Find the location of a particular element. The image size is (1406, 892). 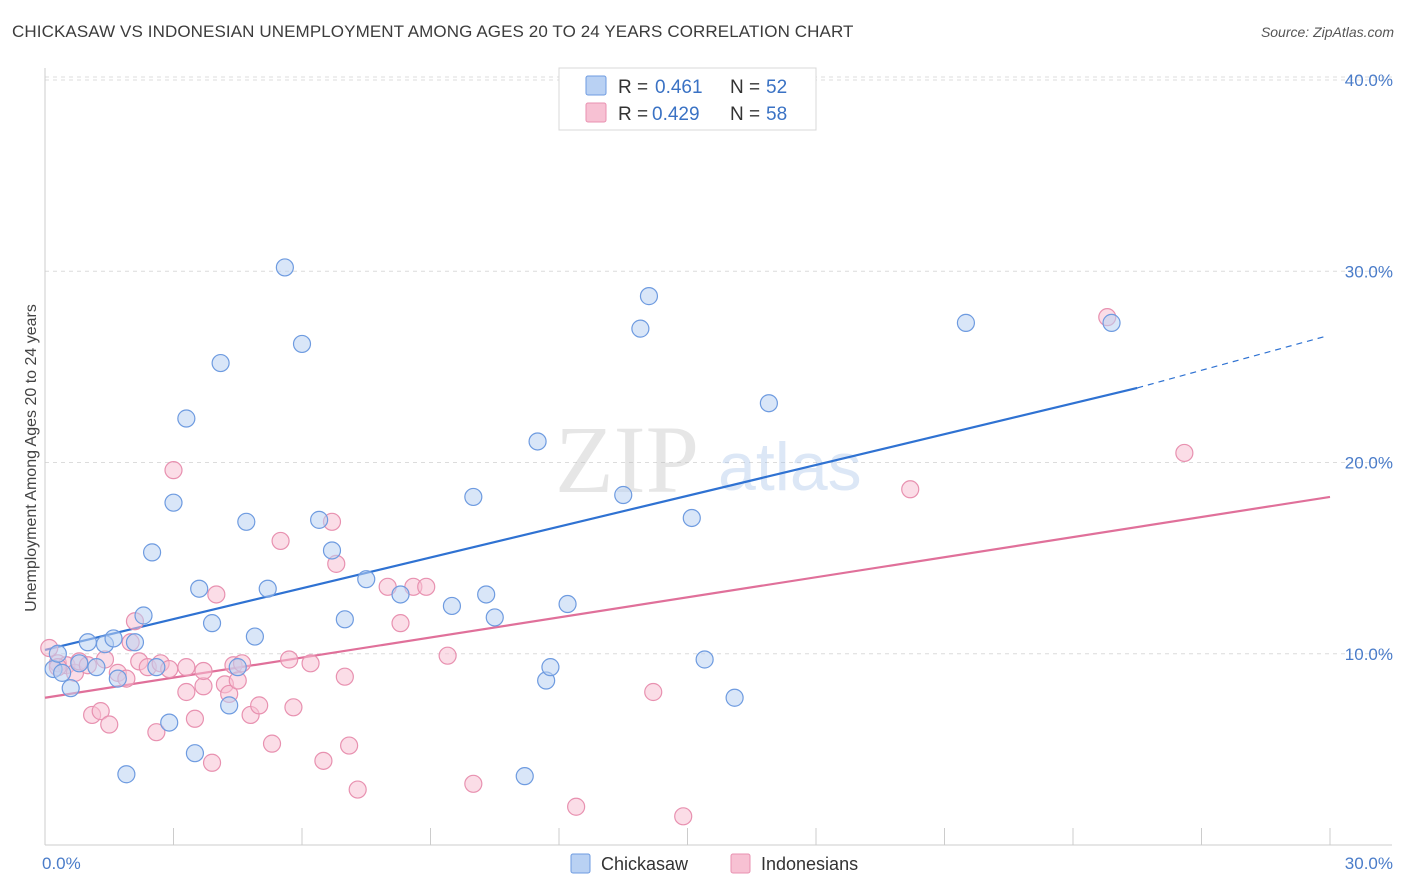

watermark: ZIP atlas is located at coordinates (708, 459).